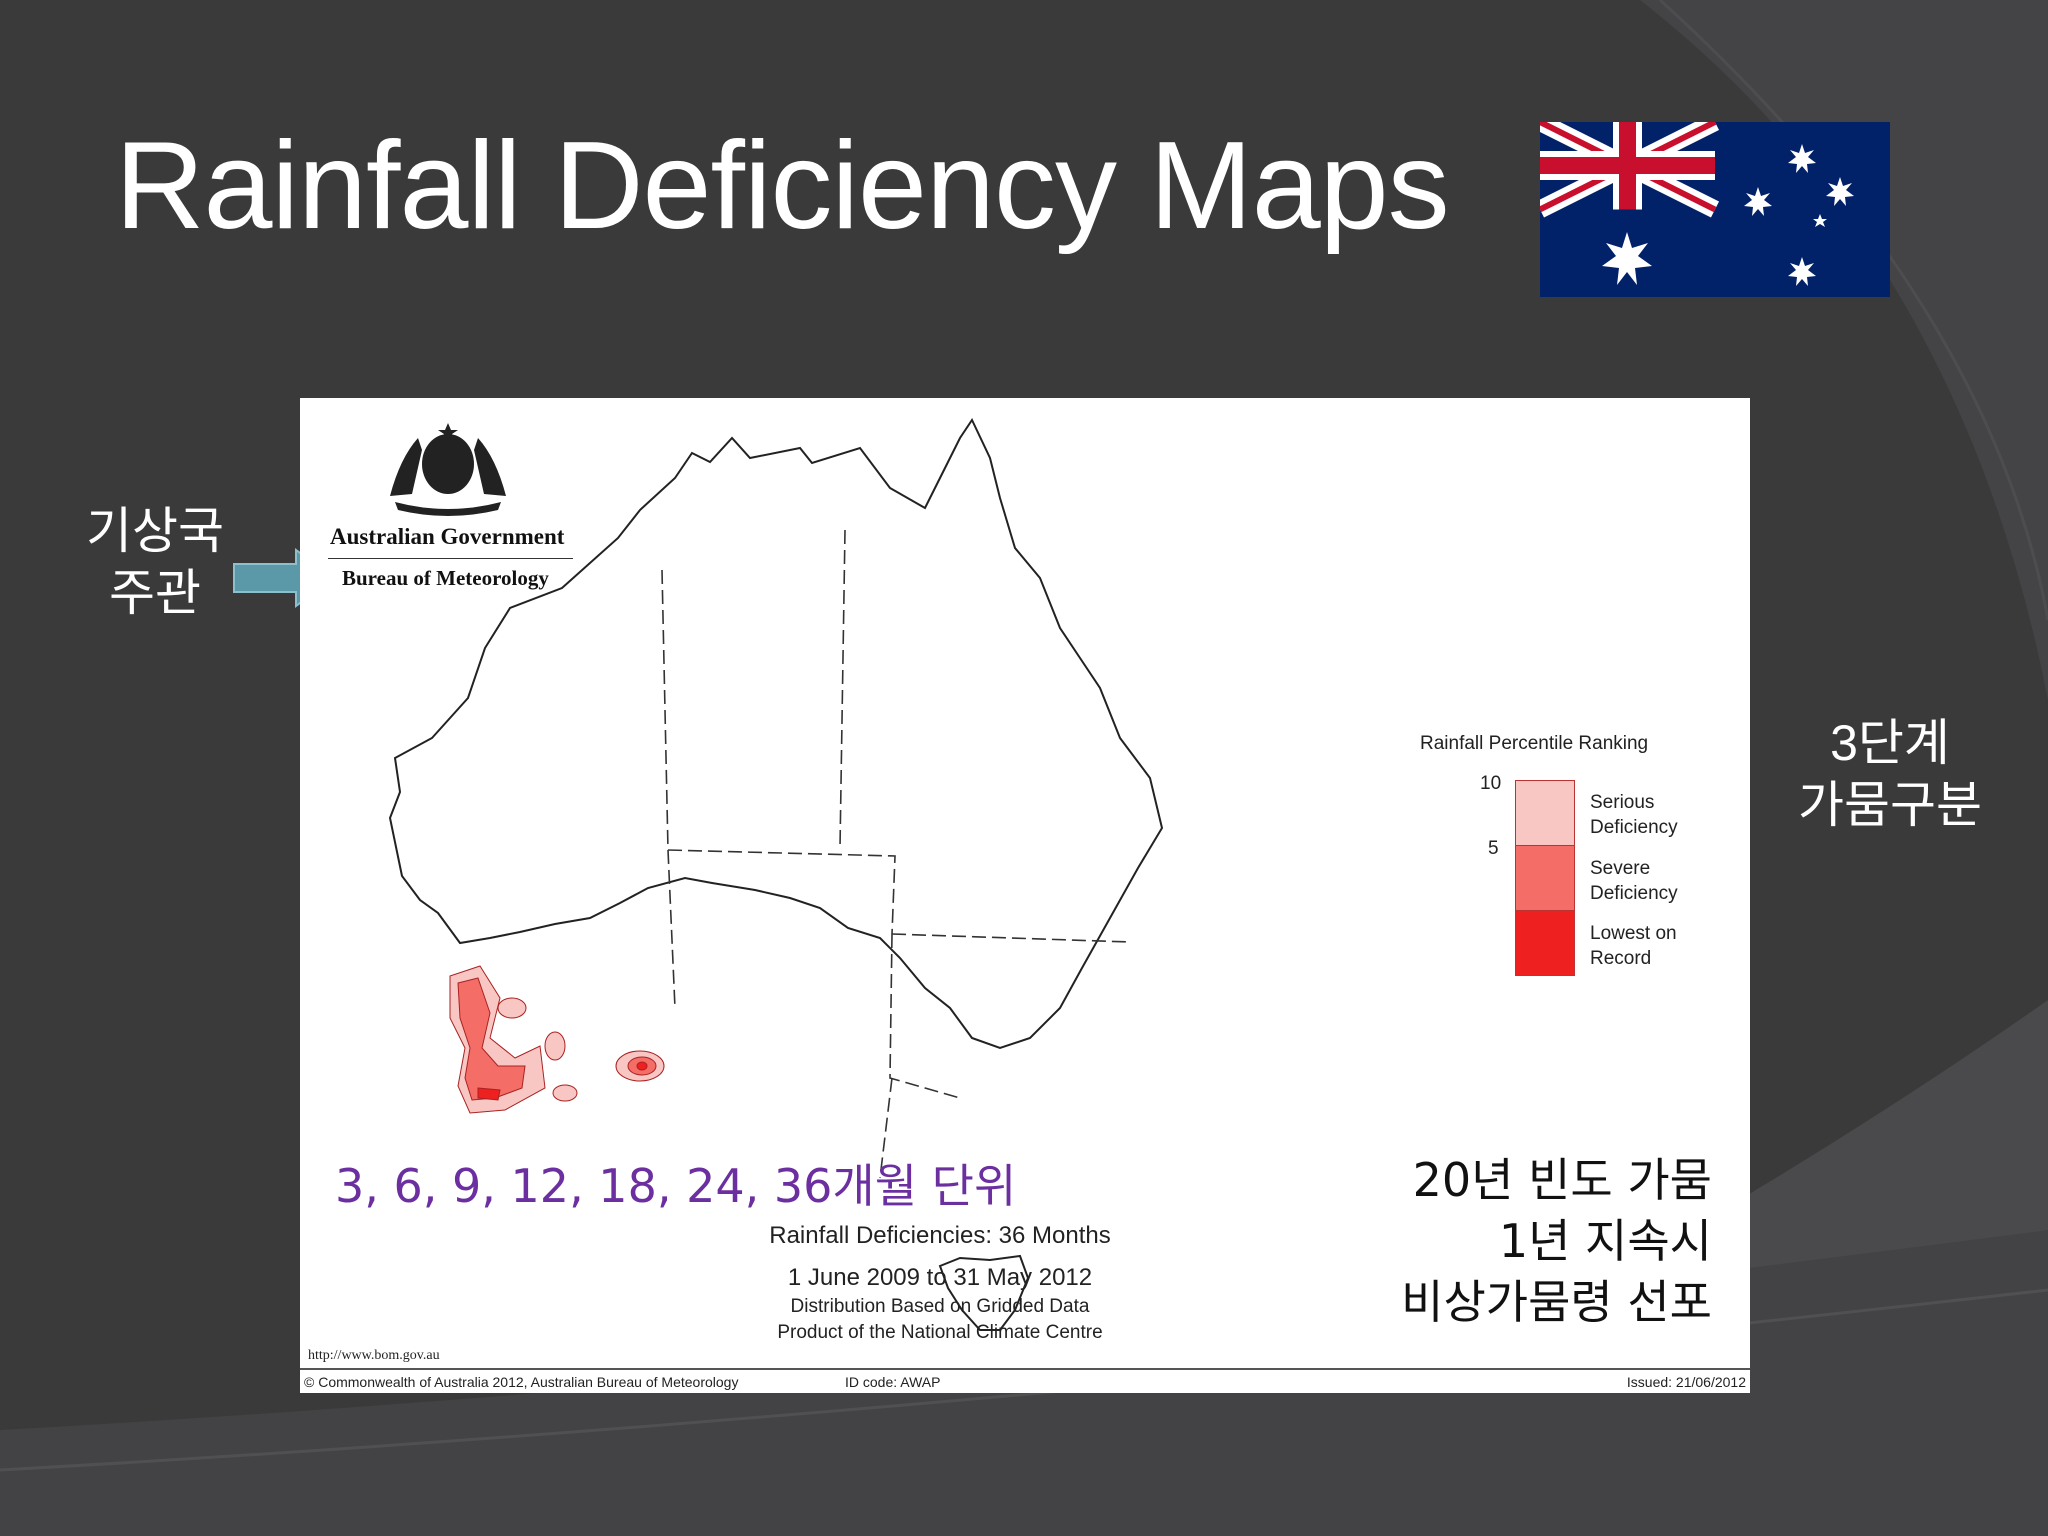 The width and height of the screenshot is (2048, 1536). What do you see at coordinates (1633, 946) in the screenshot?
I see `legend-label-lowest: Lowest on Record` at bounding box center [1633, 946].